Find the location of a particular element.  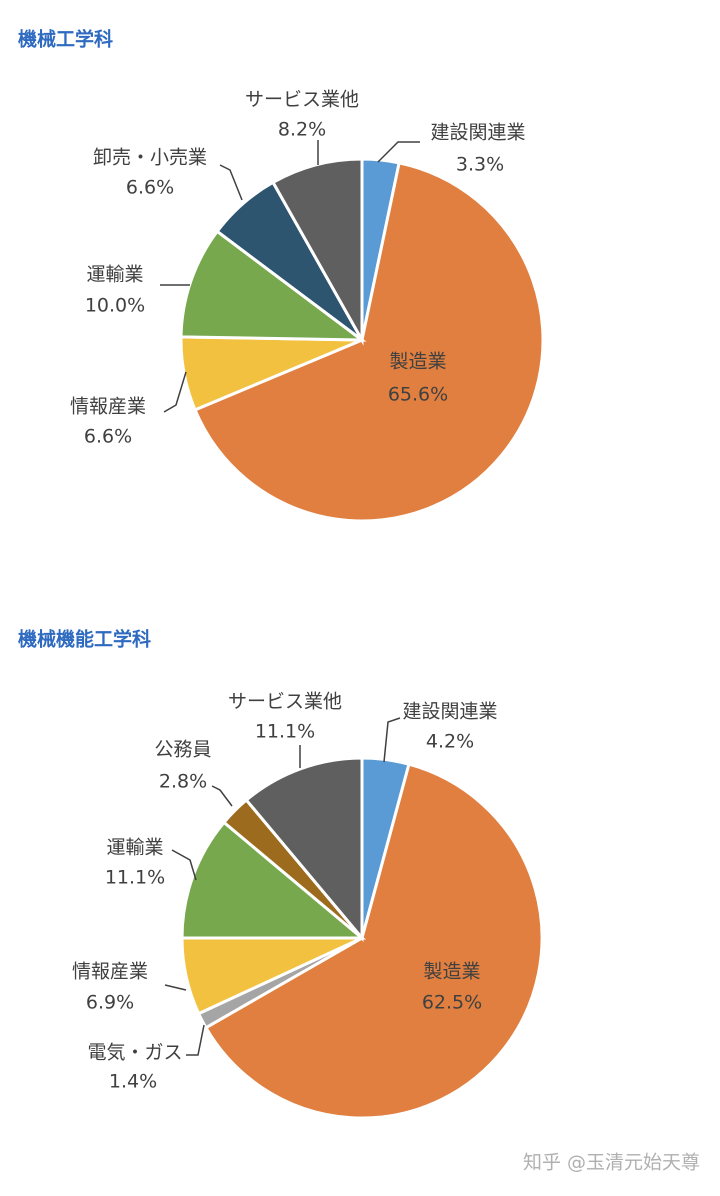

slice-label: 電気・ガス is located at coordinates (134, 1053).